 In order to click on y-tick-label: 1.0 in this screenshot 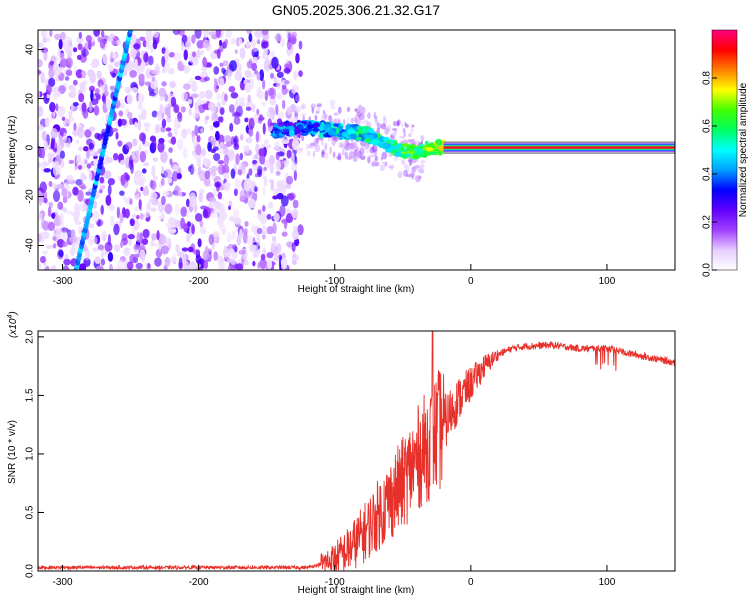, I will do `click(30, 454)`.